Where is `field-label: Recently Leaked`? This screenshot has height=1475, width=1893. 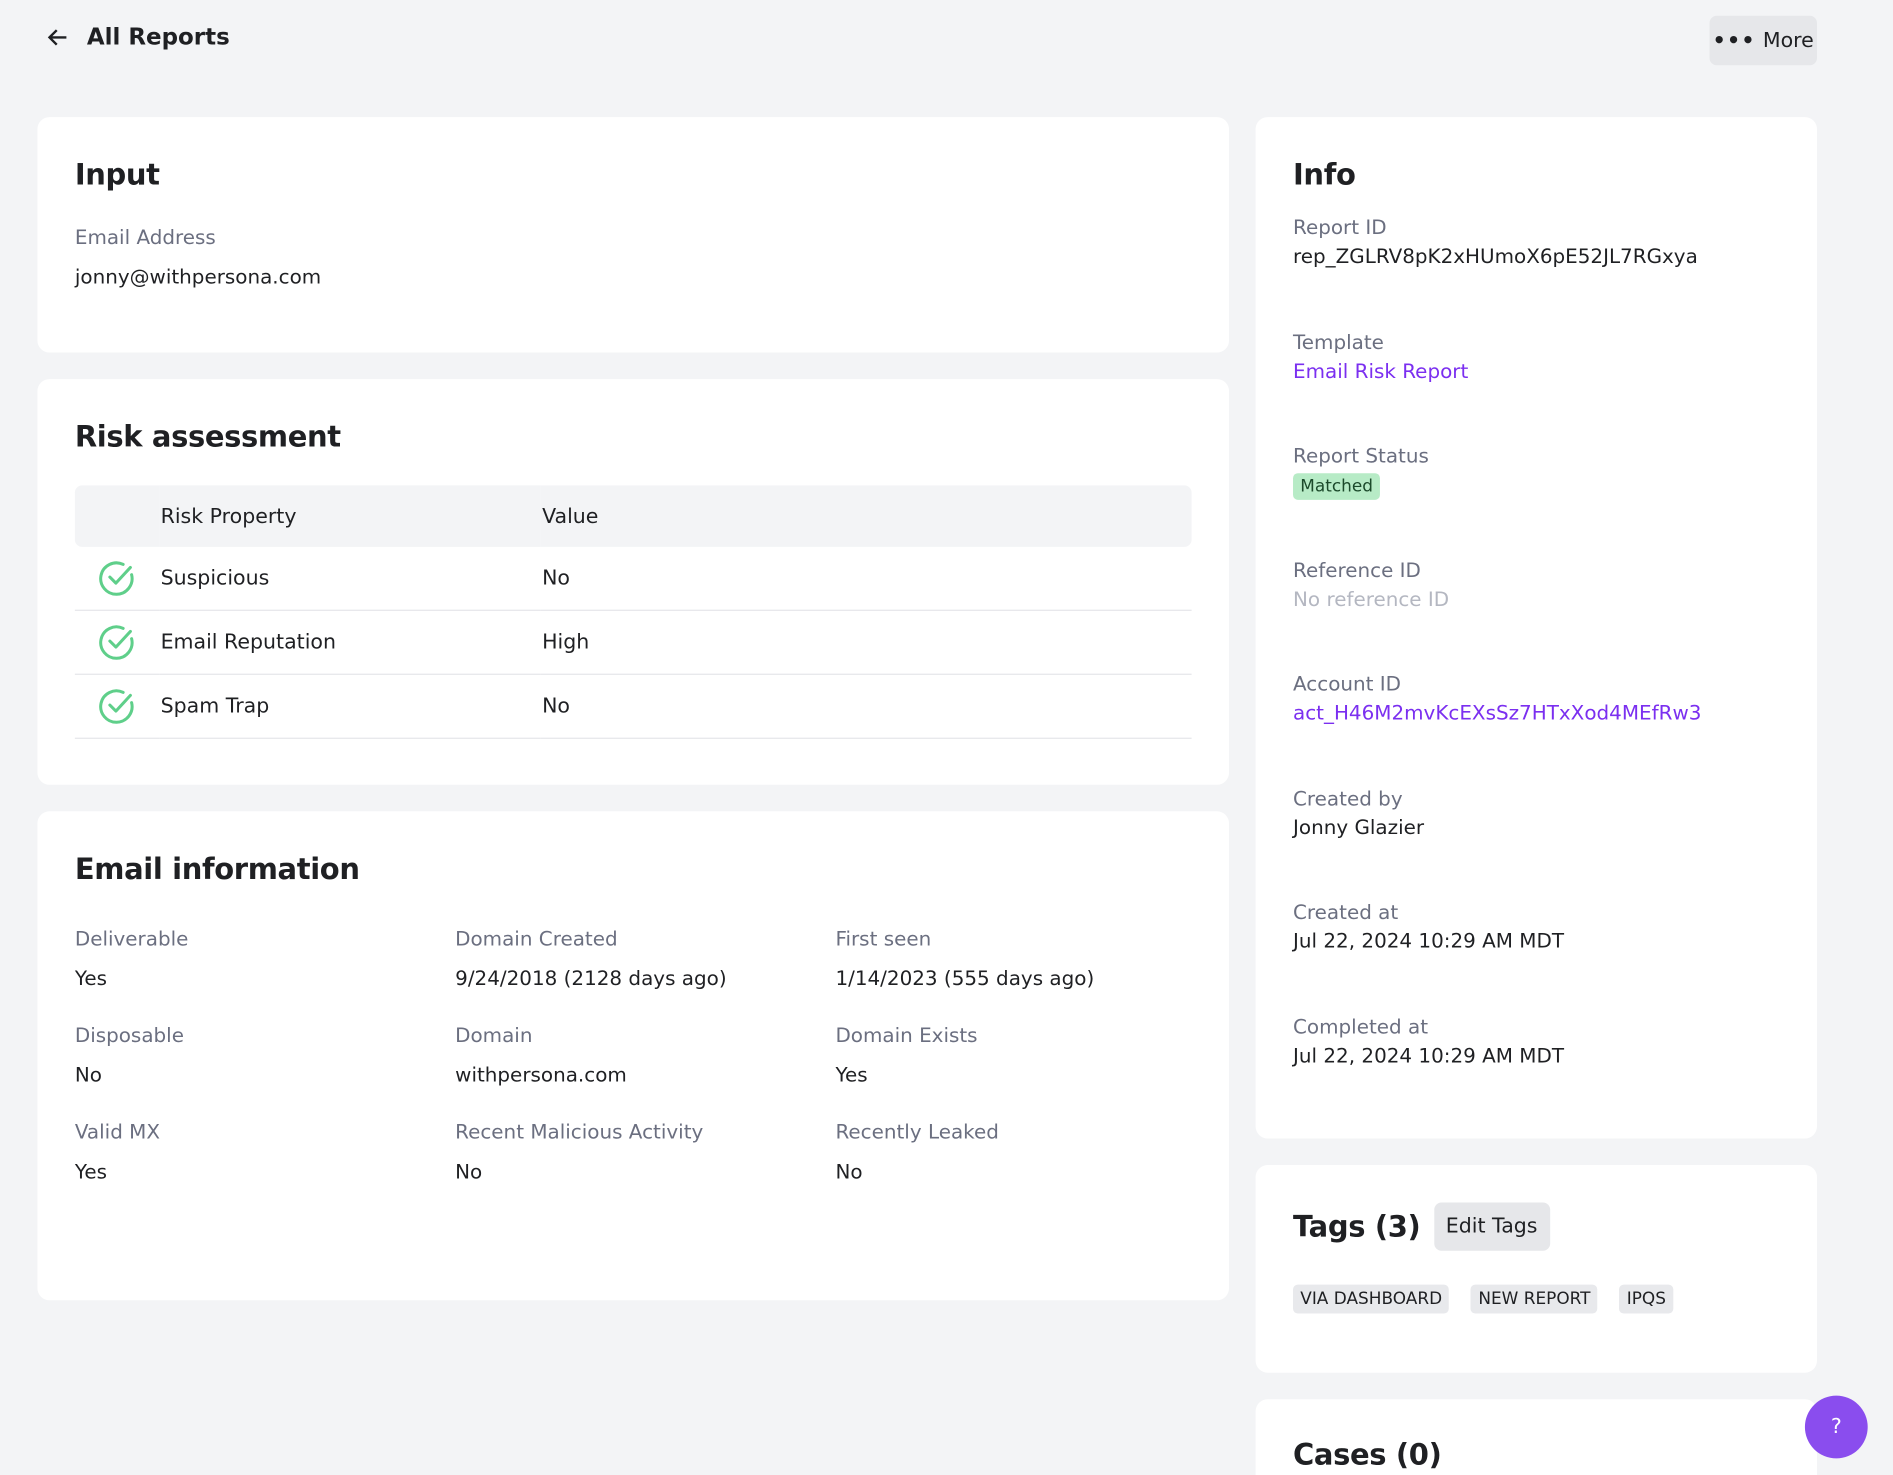
field-label: Recently Leaked is located at coordinates (917, 1132).